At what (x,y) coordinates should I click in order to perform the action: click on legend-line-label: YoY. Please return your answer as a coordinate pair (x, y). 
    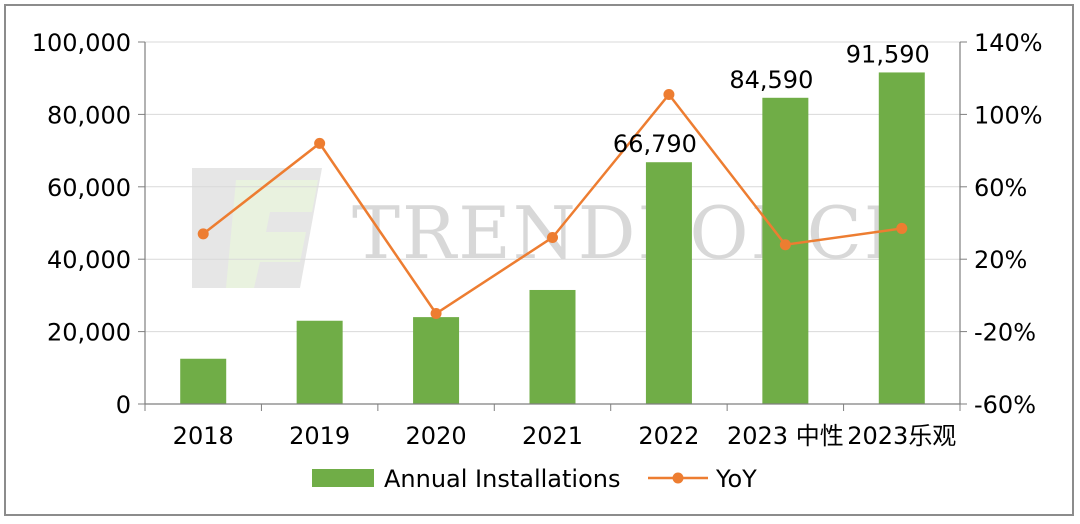
    Looking at the image, I should click on (736, 479).